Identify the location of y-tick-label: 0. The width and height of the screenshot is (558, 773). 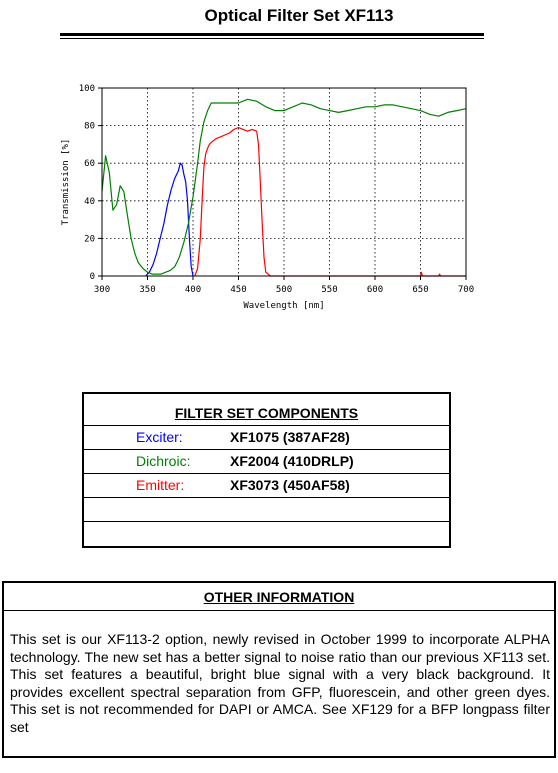
(92, 277).